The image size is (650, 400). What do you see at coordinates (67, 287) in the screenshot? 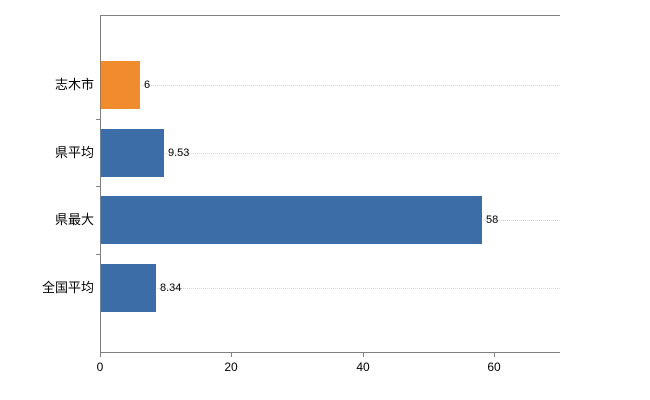
I see `category-label: 全国平均` at bounding box center [67, 287].